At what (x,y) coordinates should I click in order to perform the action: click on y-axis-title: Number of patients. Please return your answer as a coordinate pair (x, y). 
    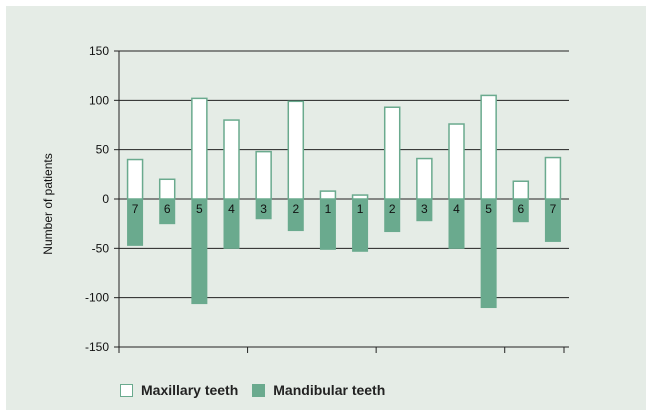
    Looking at the image, I should click on (48, 203).